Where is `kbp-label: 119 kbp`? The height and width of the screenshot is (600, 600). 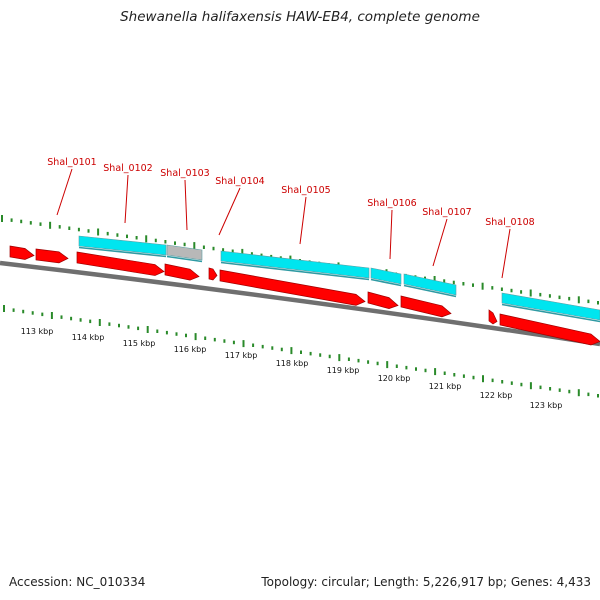
kbp-label: 119 kbp is located at coordinates (343, 370).